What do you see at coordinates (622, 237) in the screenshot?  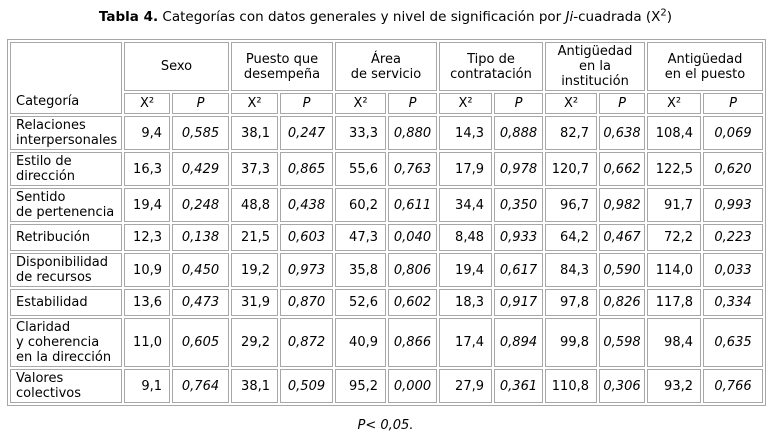 I see `p-value-cell: 0,467` at bounding box center [622, 237].